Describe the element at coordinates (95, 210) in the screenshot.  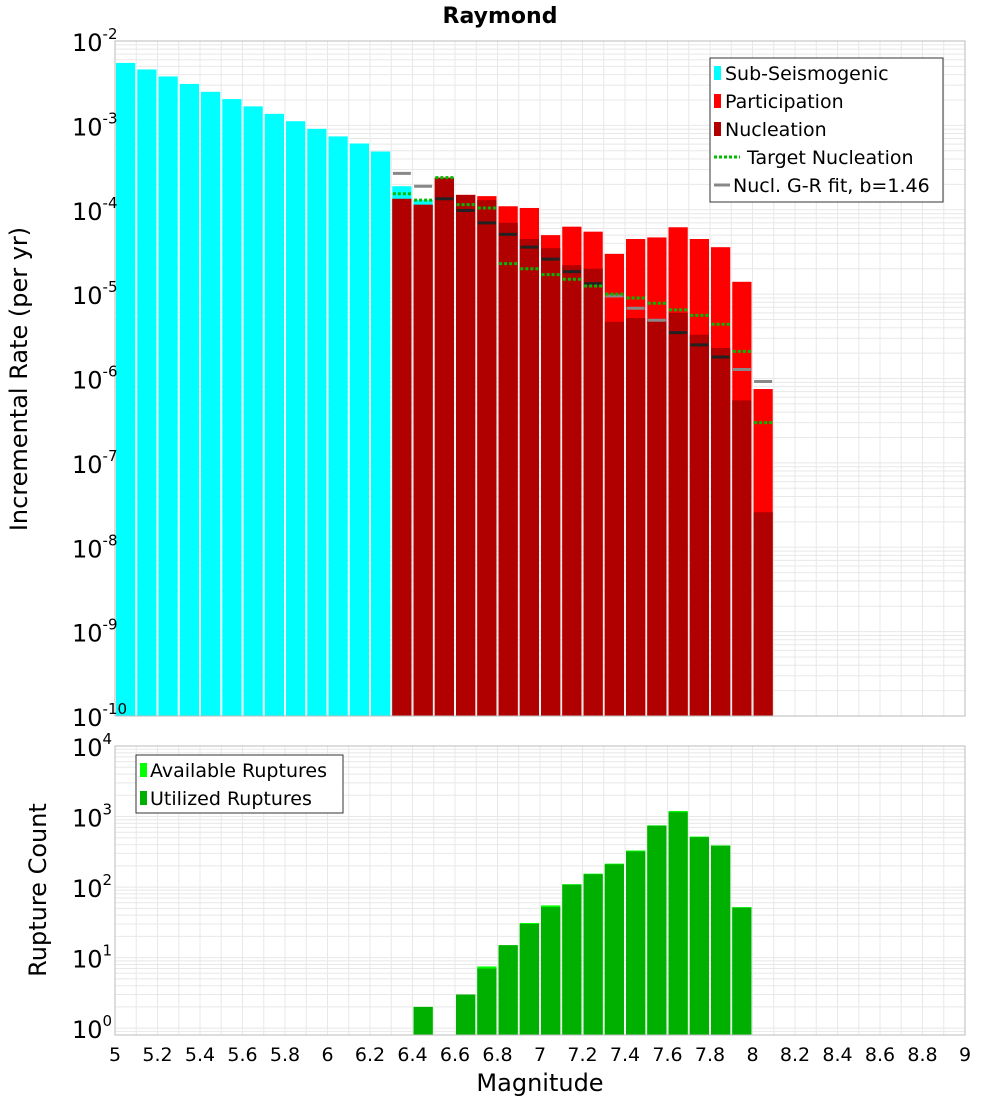
I see `y-tick-label: 10⁻⁴` at that location.